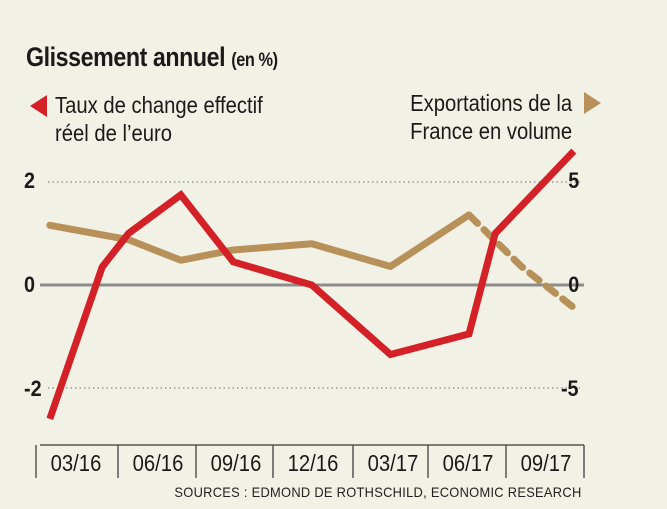 The height and width of the screenshot is (509, 667). Describe the element at coordinates (570, 388) in the screenshot. I see `y-right-tick-neg5: -5` at that location.